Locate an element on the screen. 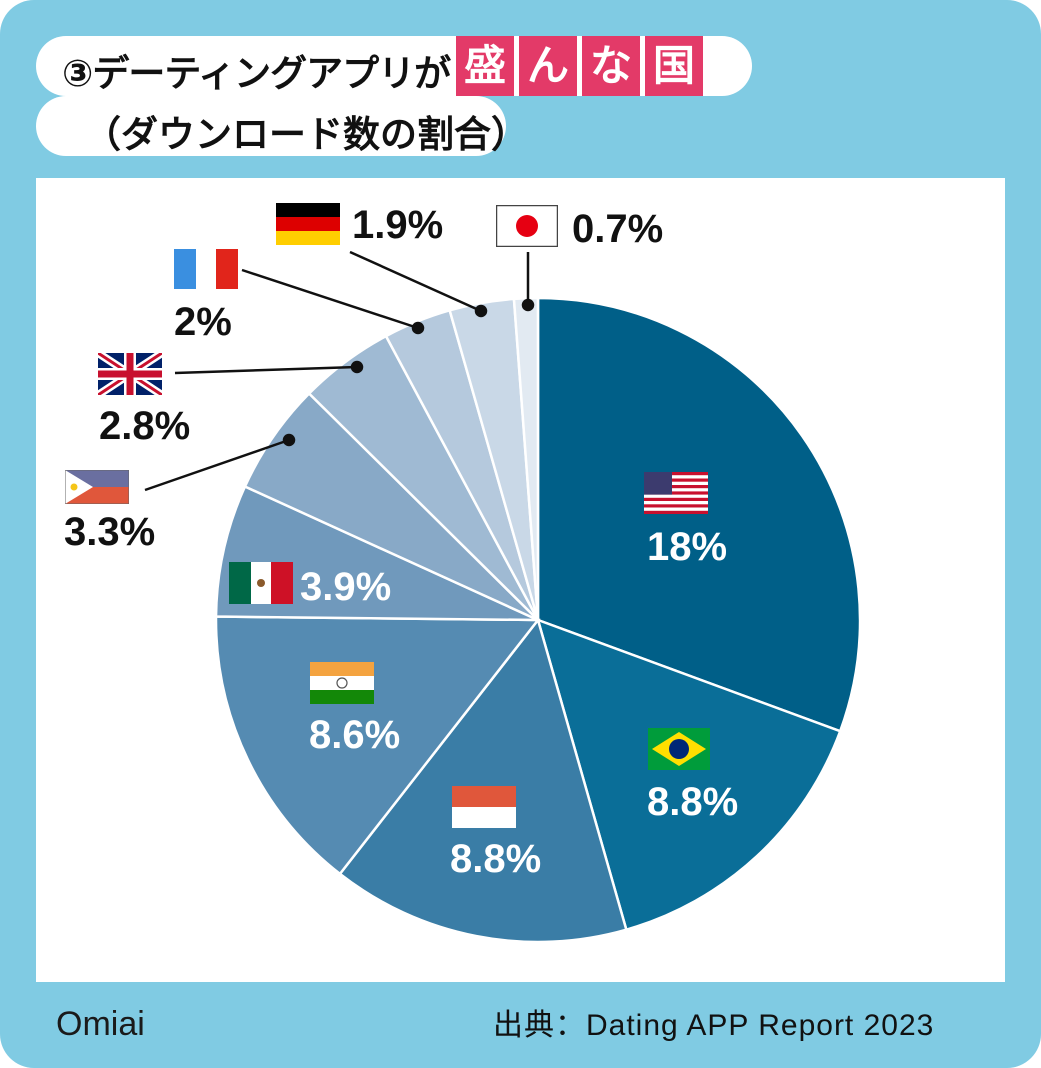 Image resolution: width=1041 pixels, height=1068 pixels. slice-label-germany: 1.9% is located at coordinates (398, 225).